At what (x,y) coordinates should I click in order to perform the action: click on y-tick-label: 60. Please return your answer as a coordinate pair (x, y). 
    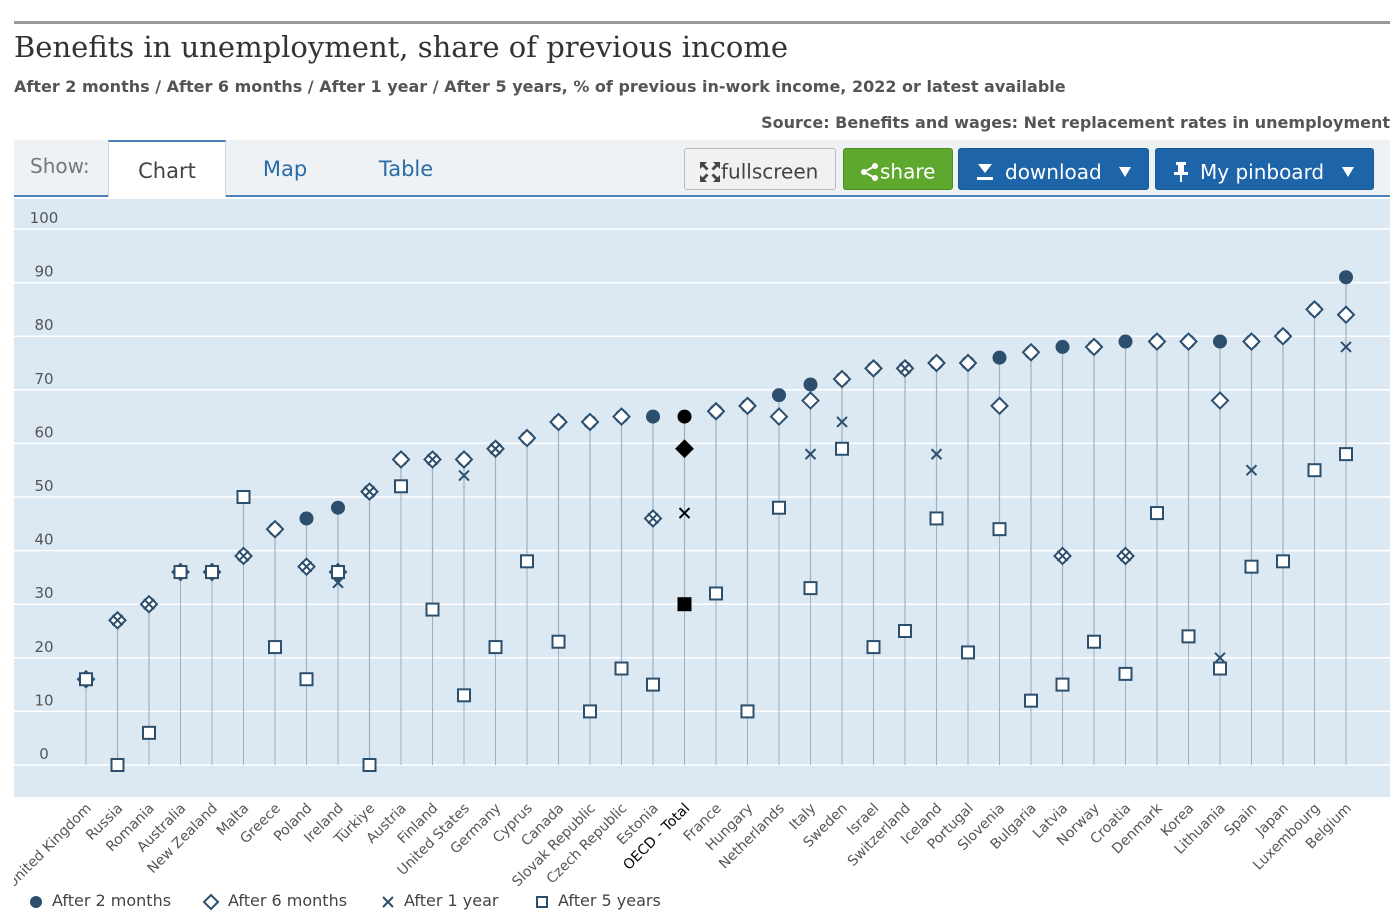
    Looking at the image, I should click on (43, 432).